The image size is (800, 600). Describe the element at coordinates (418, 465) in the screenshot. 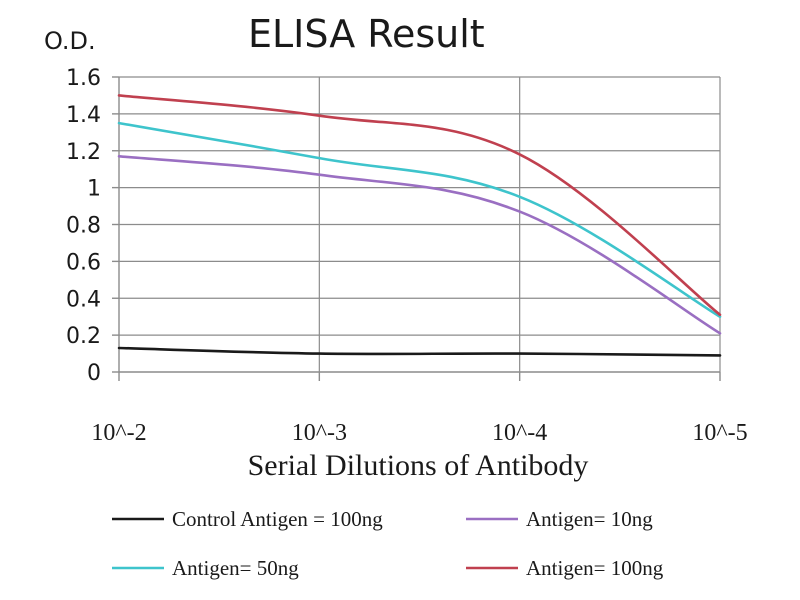

I see `x-axis-label: Serial Dilutions of Antibody` at that location.